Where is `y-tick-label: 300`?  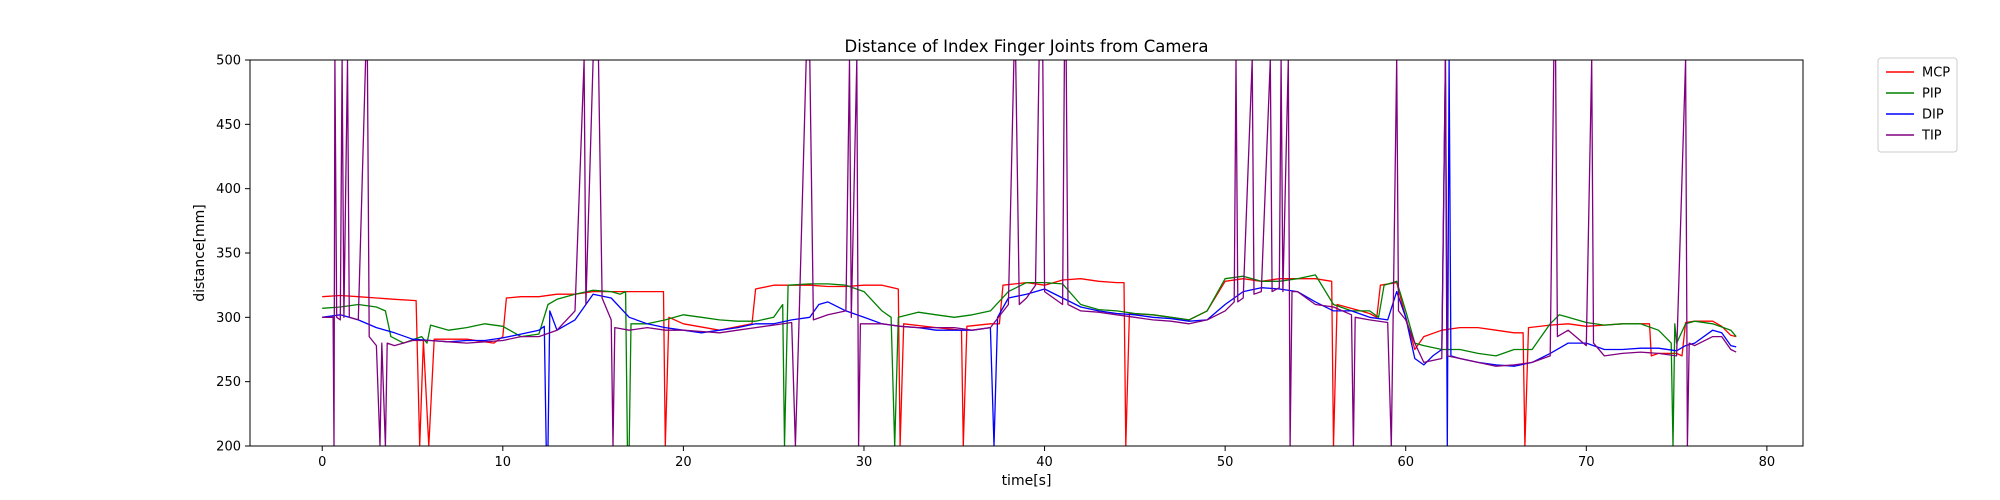
y-tick-label: 300 is located at coordinates (228, 318).